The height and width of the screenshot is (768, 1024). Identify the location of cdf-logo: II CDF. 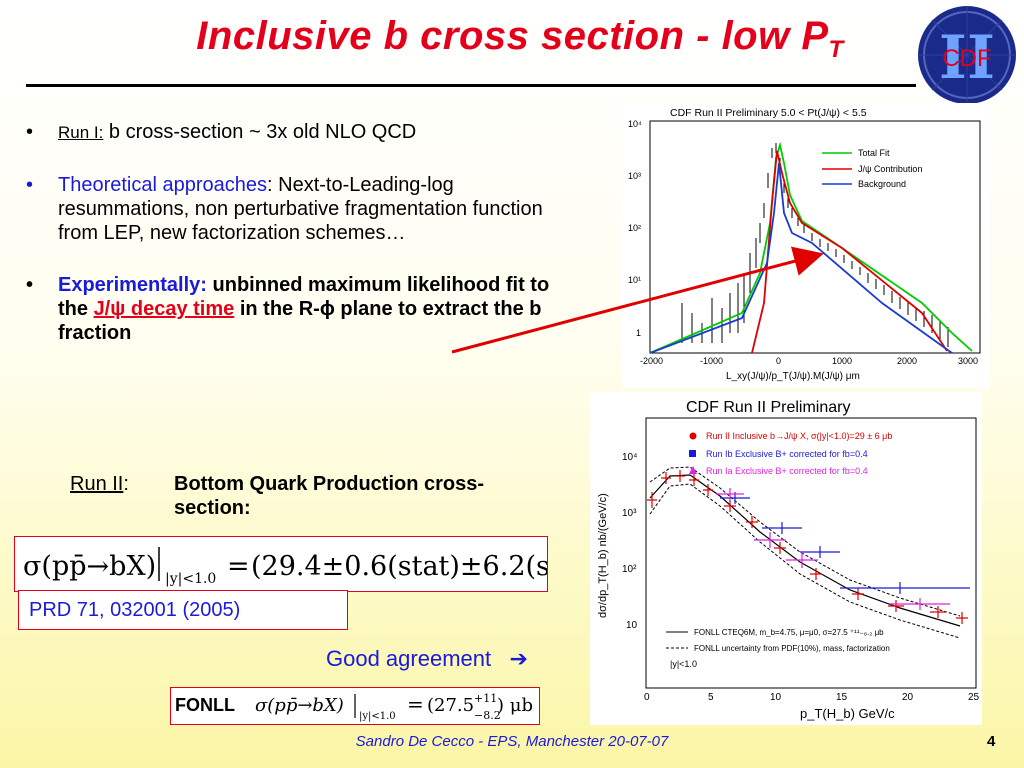
(967, 55).